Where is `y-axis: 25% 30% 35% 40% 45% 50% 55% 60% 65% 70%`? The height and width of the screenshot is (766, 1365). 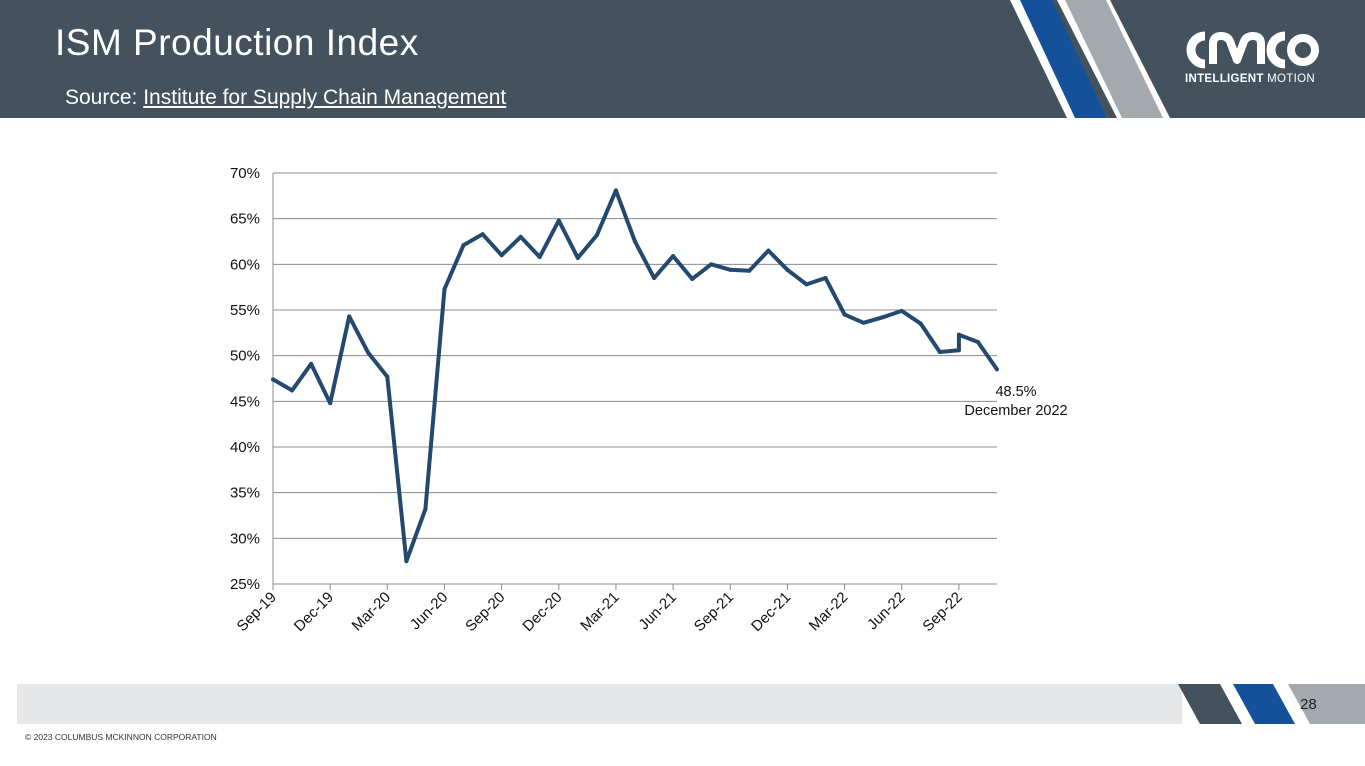
y-axis: 25% 30% 35% 40% 45% 50% 55% 60% 65% 70% is located at coordinates (252, 379).